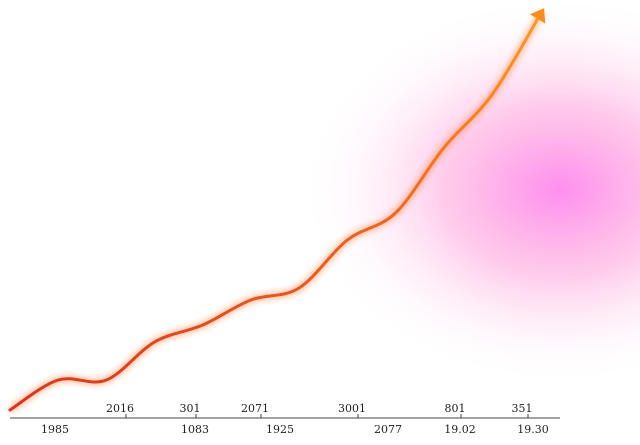 This screenshot has width=640, height=445. Describe the element at coordinates (455, 408) in the screenshot. I see `x-label-top: 801` at that location.